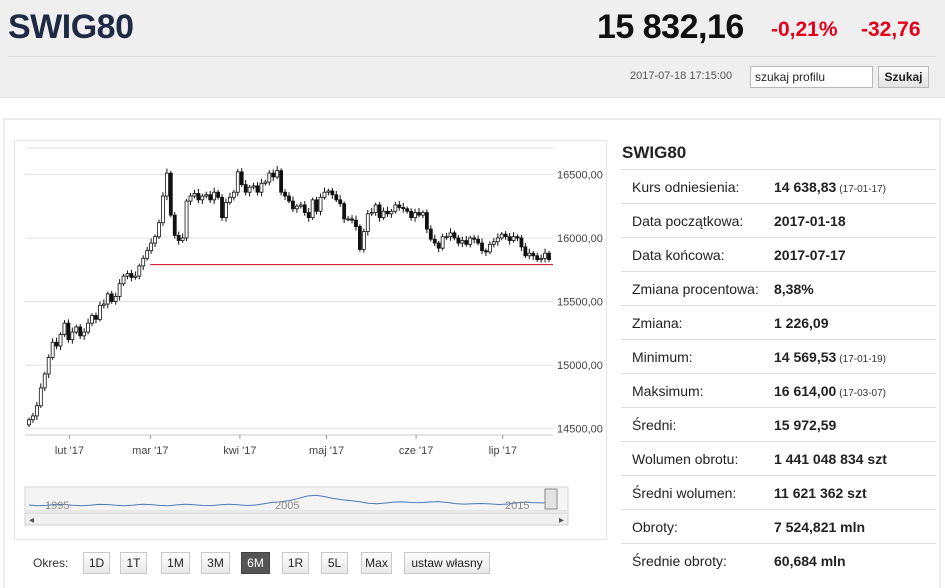 The image size is (945, 588). Describe the element at coordinates (697, 322) in the screenshot. I see `stat-label: Zmiana:` at that location.